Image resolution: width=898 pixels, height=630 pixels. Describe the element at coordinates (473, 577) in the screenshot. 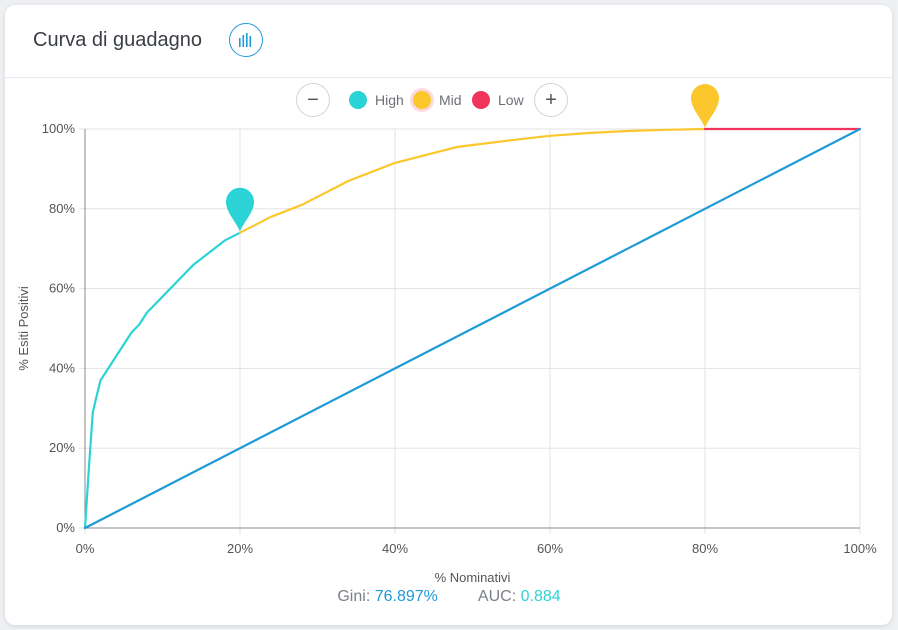

I see `x-axis-label: % Nominativi` at that location.